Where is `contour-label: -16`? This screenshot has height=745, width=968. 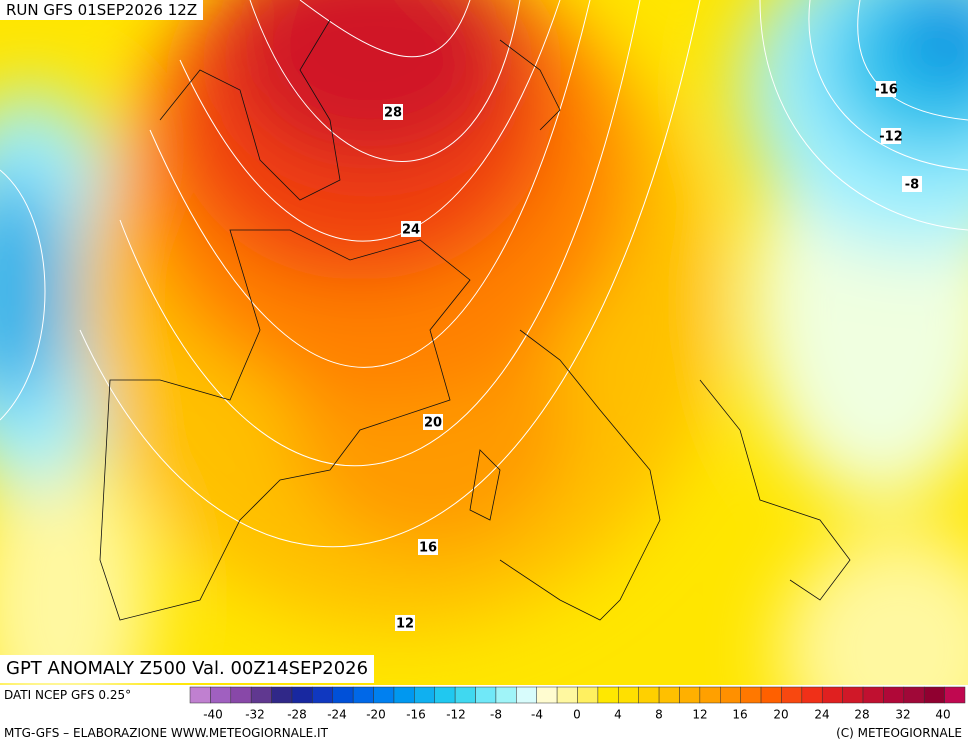 contour-label: -16 is located at coordinates (886, 90).